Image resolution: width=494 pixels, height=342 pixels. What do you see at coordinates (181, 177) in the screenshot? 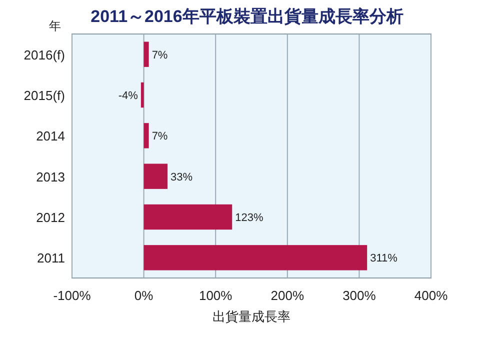
I see `data-label: 33%` at bounding box center [181, 177].